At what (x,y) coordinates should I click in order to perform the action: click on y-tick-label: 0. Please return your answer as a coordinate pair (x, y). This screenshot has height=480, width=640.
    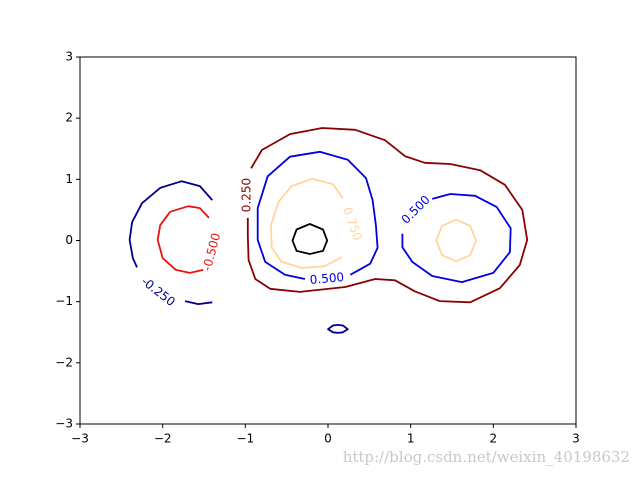
    Looking at the image, I should click on (69, 240).